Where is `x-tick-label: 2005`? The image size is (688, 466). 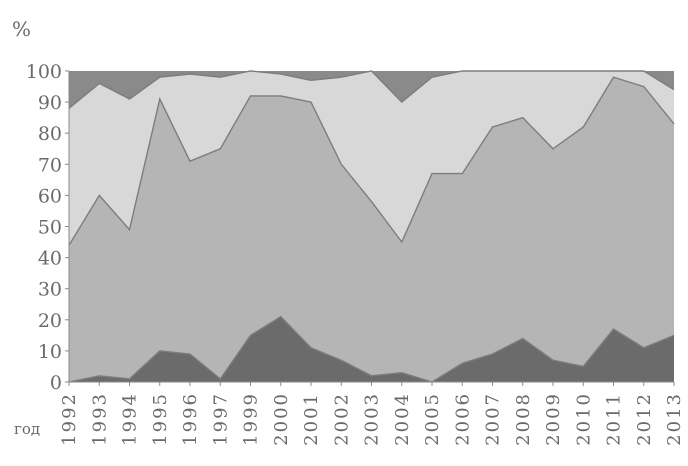 x-tick-label: 2005 is located at coordinates (432, 419).